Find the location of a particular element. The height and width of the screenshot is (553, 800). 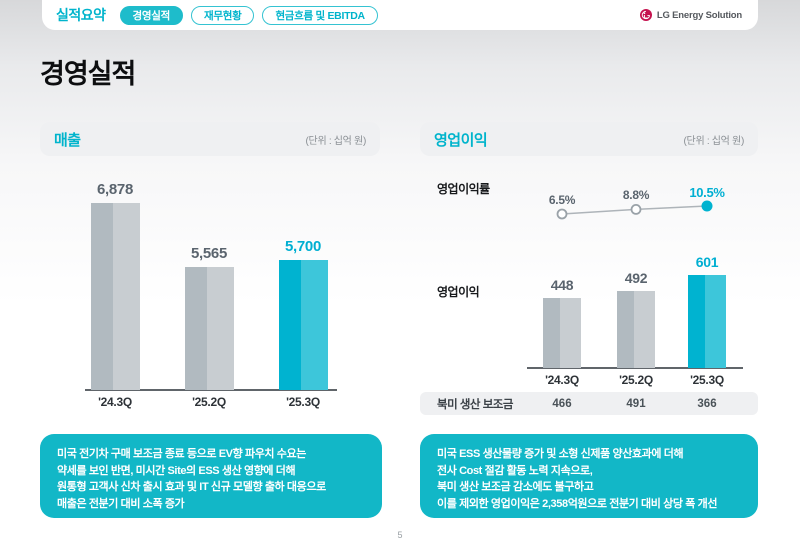

north-america-subsidy-row: 북미 생산 보조금 466 491 366 is located at coordinates (589, 403).